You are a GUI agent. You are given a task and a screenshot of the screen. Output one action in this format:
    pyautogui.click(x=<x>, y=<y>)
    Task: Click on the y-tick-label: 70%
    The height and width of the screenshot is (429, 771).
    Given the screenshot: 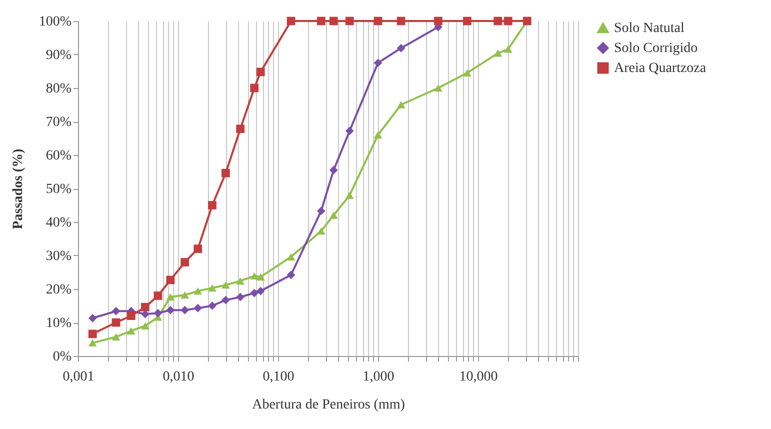 What is the action you would take?
    pyautogui.click(x=59, y=122)
    